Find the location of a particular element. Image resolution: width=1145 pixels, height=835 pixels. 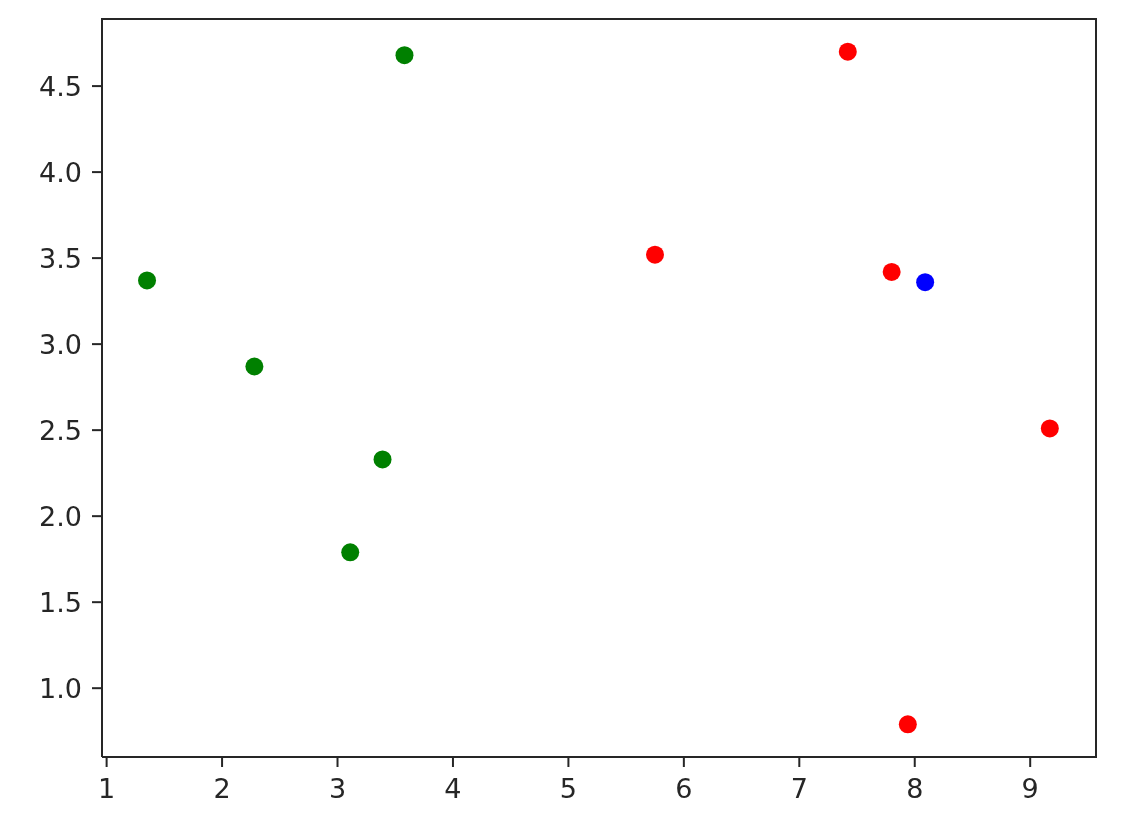

y-tick-label: 4.5 is located at coordinates (60, 86).